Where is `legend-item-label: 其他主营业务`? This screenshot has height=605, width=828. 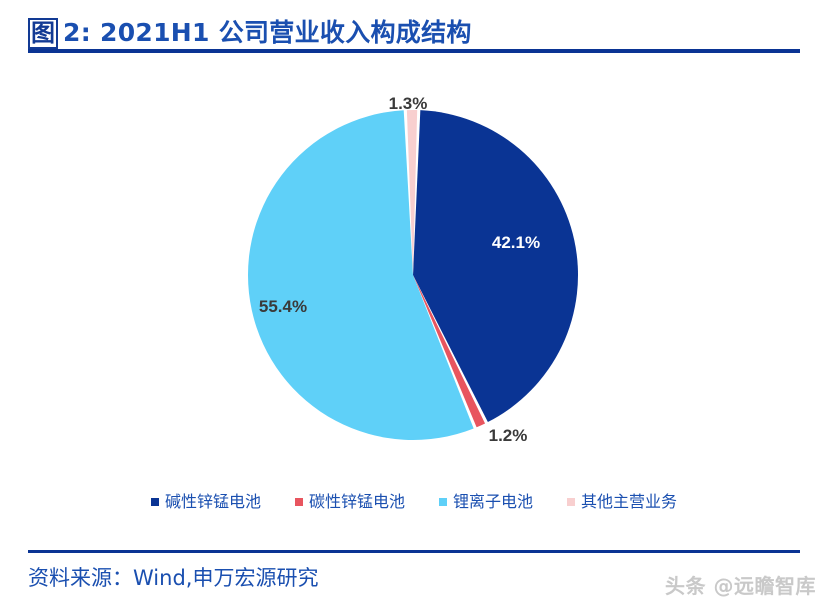 legend-item-label: 其他主营业务 is located at coordinates (629, 501).